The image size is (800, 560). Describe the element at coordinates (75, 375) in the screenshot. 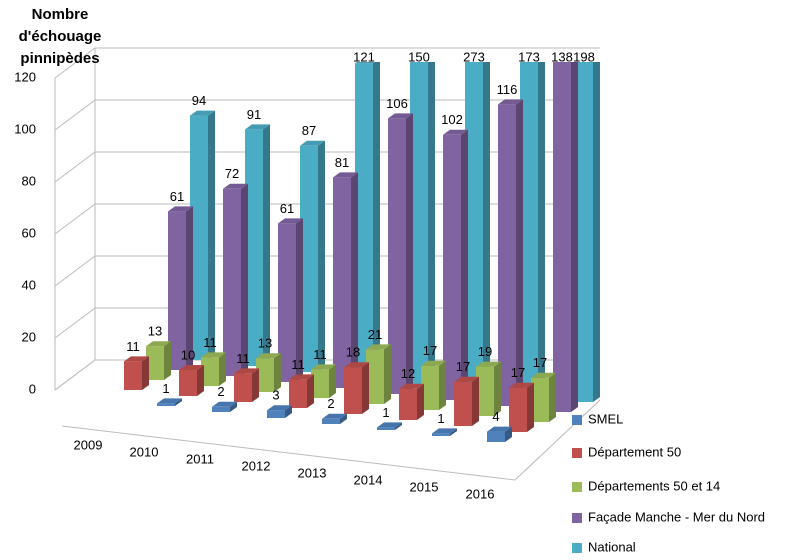

I see `floor-edge` at that location.